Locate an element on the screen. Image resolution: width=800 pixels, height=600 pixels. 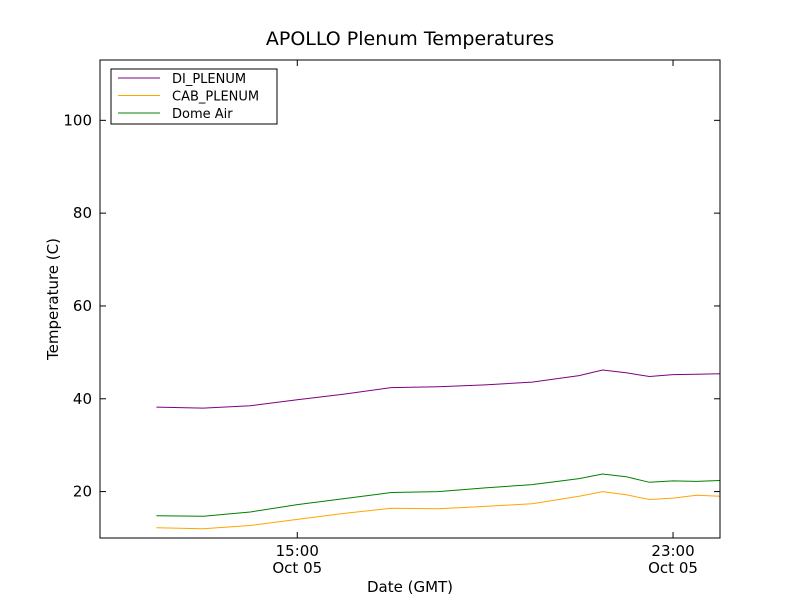
legend-label-cab-plenum: CAB_PLENUM is located at coordinates (215, 97).